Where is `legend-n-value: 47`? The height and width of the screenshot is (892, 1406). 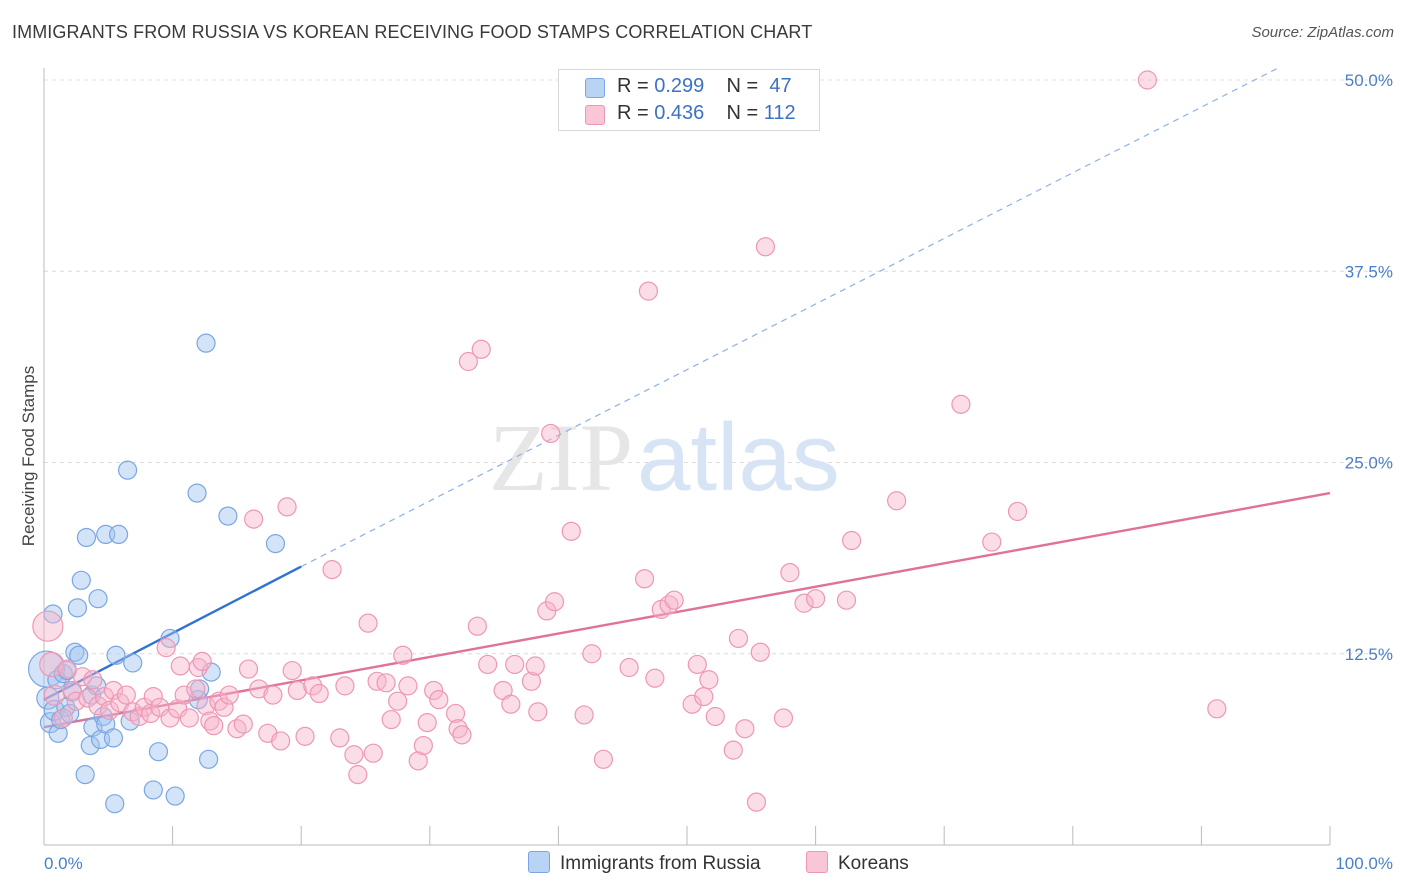
legend-n-value: 47 is located at coordinates (780, 86).